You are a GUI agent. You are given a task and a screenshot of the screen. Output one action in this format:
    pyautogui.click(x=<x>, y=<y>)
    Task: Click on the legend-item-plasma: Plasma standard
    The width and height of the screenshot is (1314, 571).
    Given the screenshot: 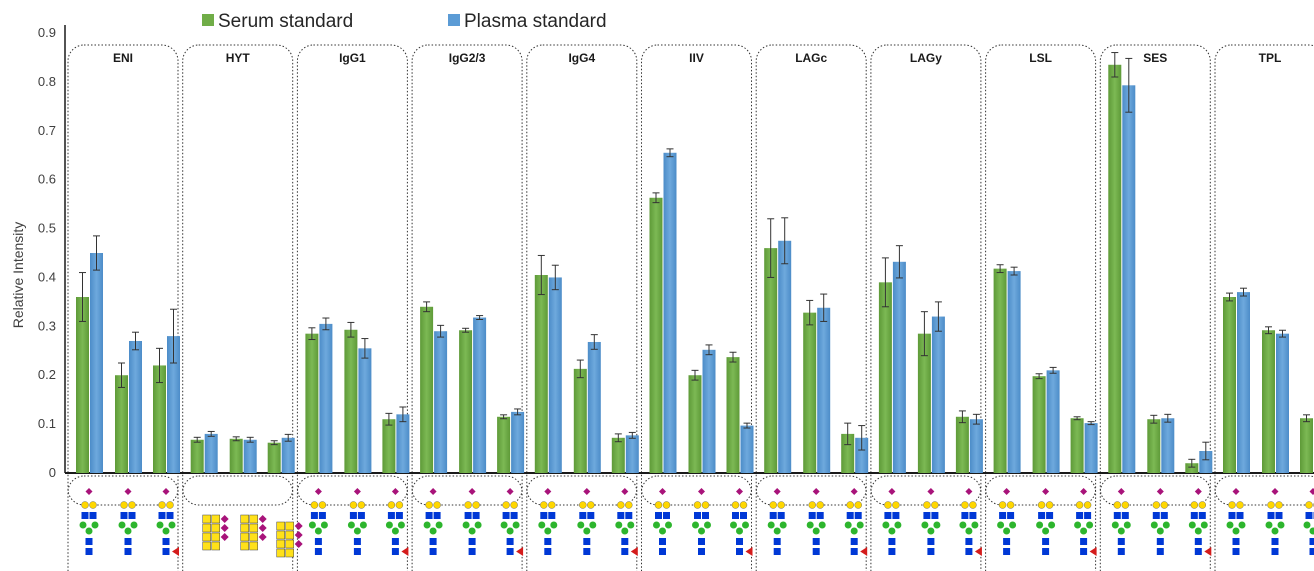 What is the action you would take?
    pyautogui.click(x=527, y=21)
    